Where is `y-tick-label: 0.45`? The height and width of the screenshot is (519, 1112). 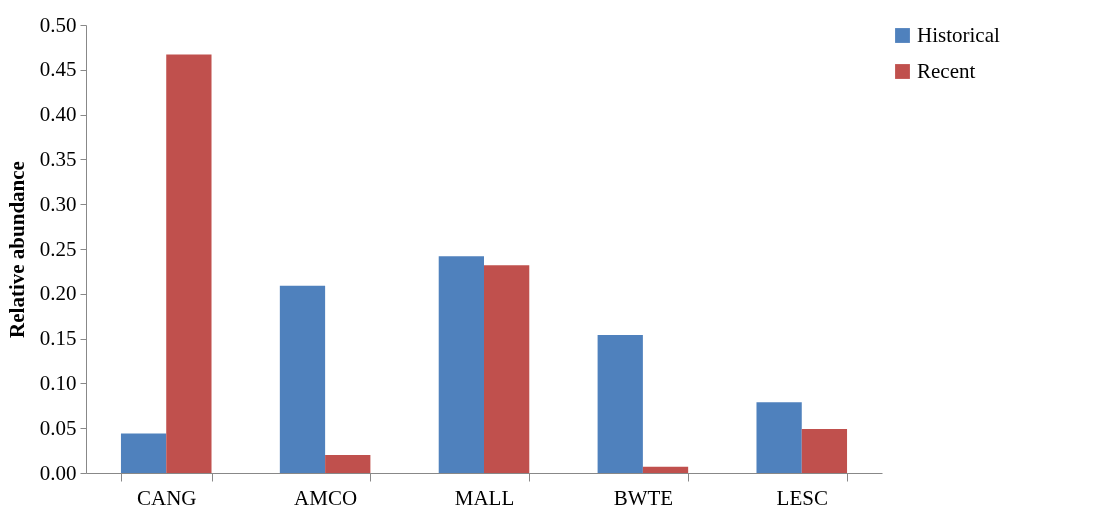 y-tick-label: 0.45 is located at coordinates (58, 69).